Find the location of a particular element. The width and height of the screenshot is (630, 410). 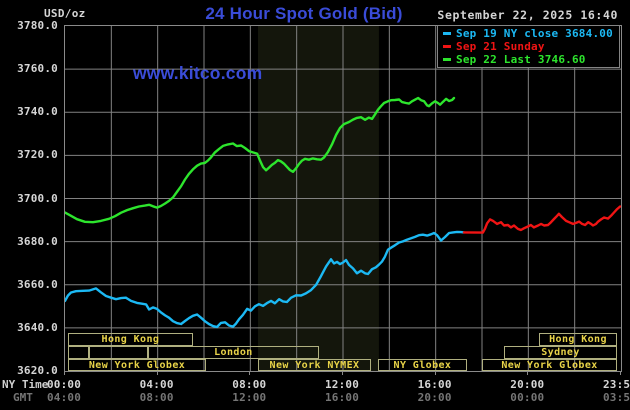

x-tick-label-gmt: 00:00 is located at coordinates (527, 397).